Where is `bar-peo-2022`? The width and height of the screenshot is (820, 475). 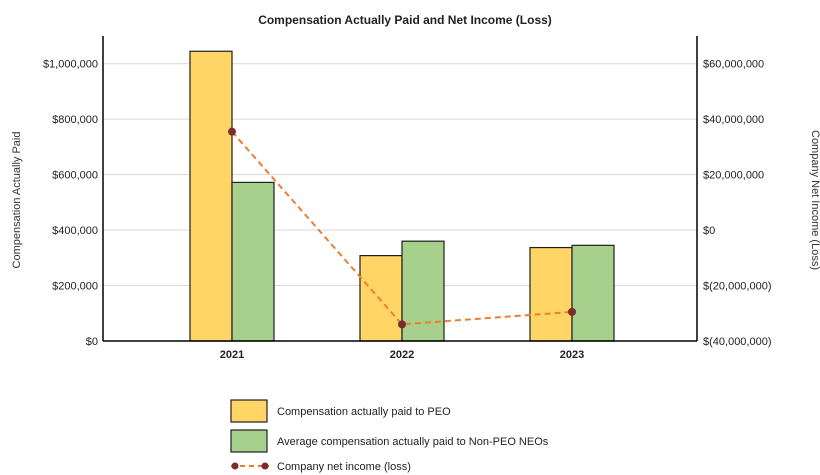
bar-peo-2022 is located at coordinates (381, 298).